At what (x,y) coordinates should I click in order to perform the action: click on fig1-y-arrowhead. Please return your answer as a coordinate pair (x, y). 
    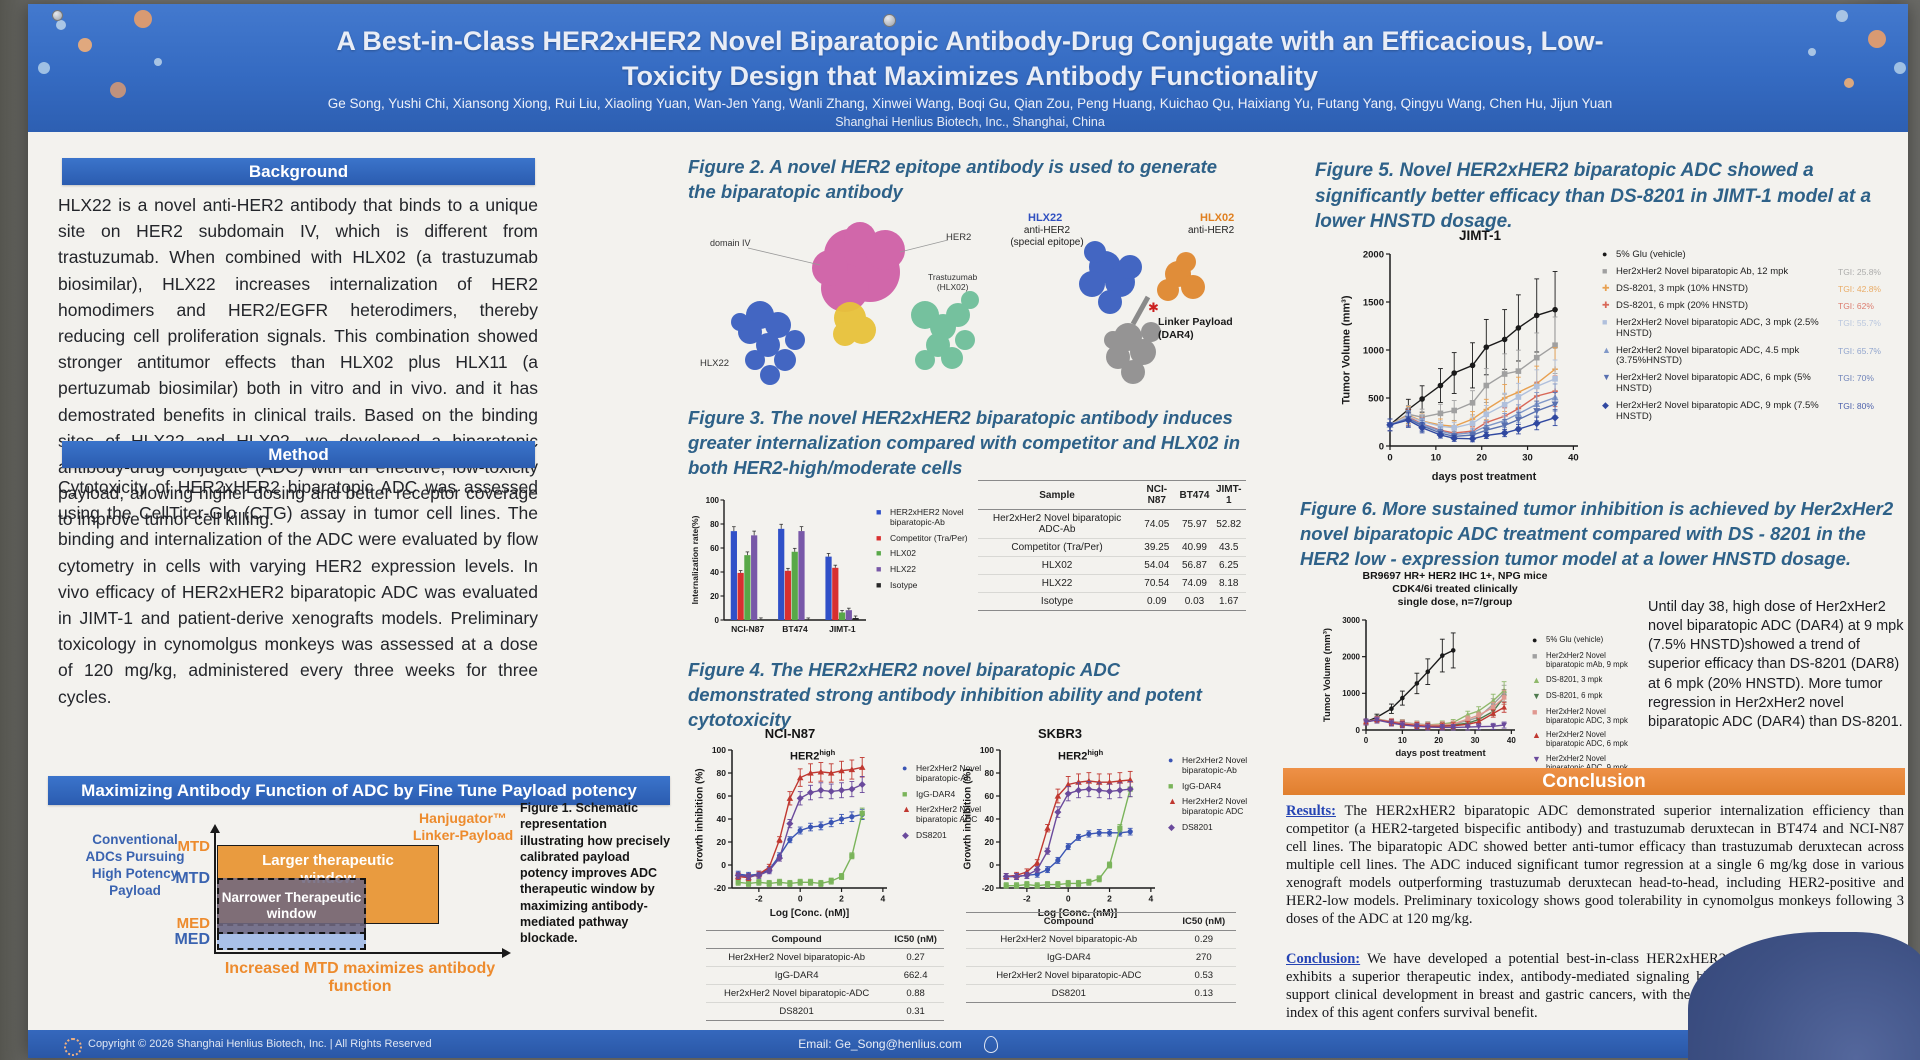
    Looking at the image, I should click on (215, 828).